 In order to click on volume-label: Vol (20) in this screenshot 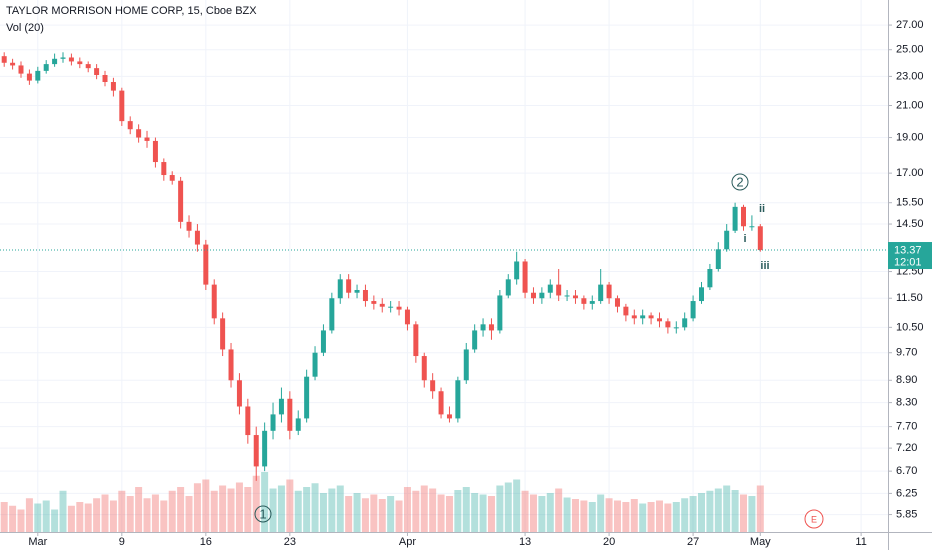, I will do `click(25, 28)`.